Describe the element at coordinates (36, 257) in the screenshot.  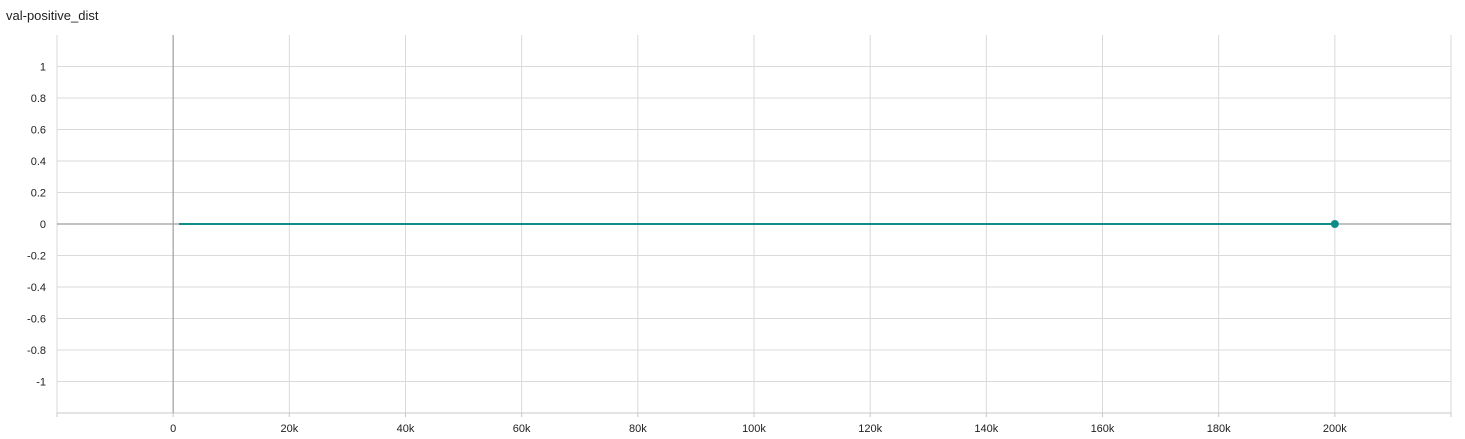
I see `y-tick-label: -0.2` at that location.